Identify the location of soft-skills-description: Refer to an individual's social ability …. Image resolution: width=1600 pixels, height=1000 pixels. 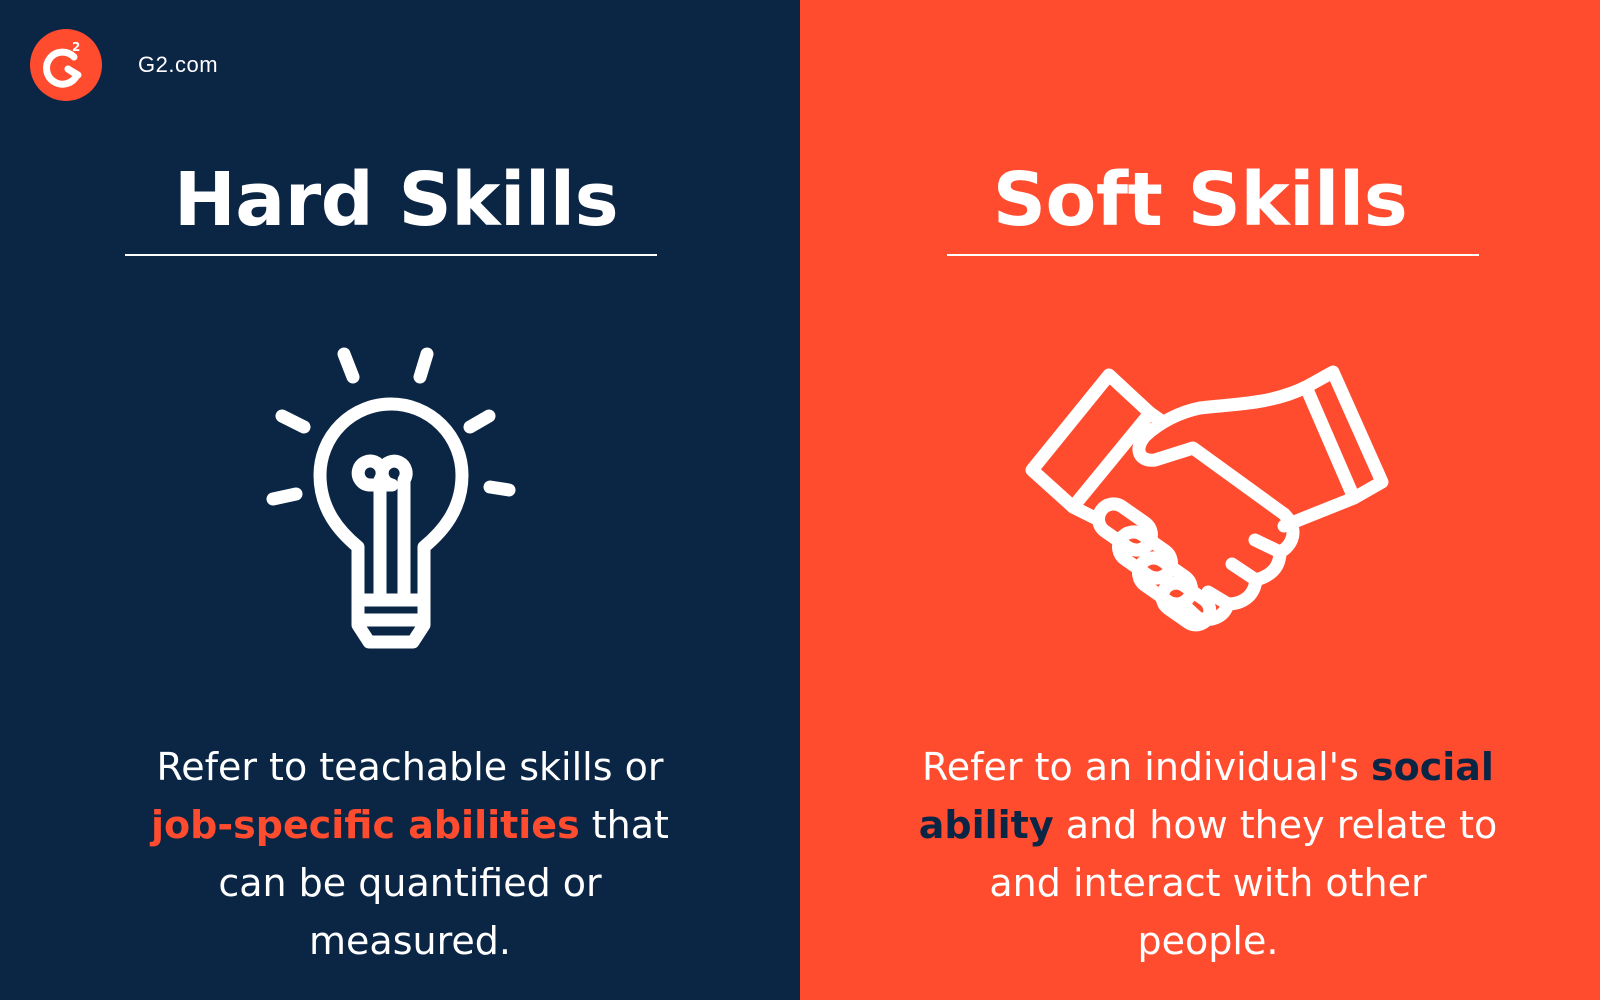
(1208, 854).